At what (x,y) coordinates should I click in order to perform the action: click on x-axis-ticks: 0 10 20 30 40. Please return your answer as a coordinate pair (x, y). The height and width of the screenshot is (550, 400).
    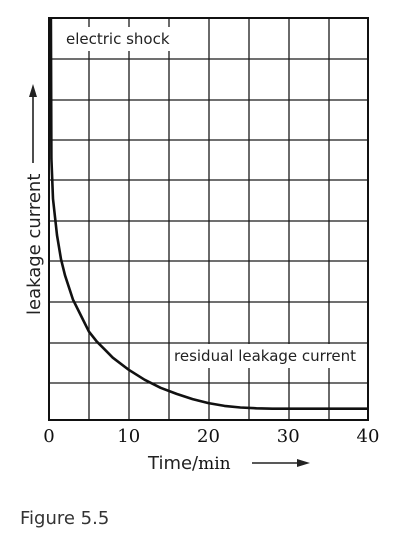
    Looking at the image, I should click on (211, 436).